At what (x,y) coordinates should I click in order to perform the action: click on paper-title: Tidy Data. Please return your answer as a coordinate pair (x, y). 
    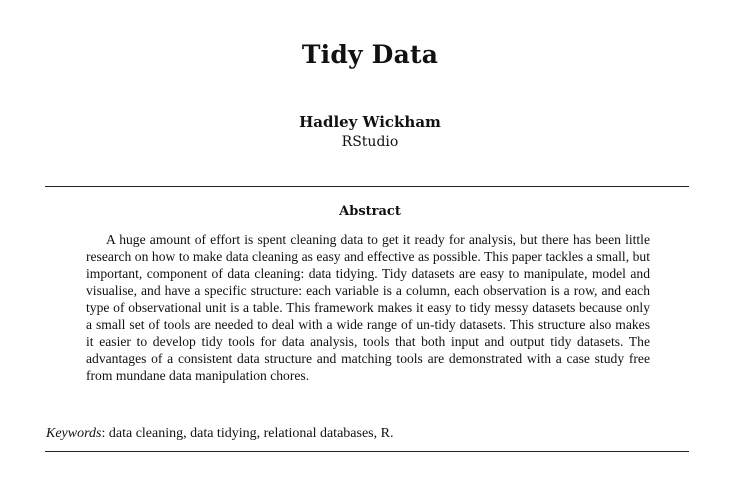
    Looking at the image, I should click on (370, 54).